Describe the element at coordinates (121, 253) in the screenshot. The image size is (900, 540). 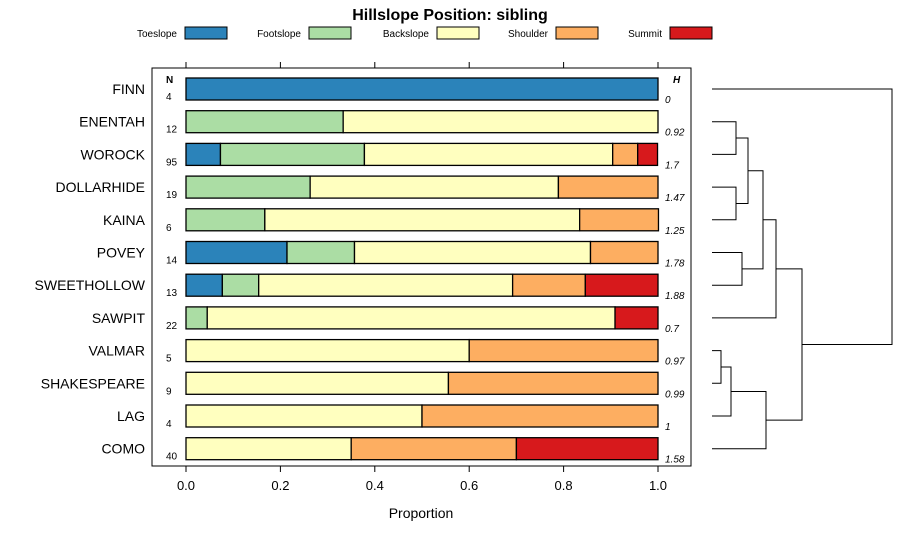
I see `category-label: POVEY` at that location.